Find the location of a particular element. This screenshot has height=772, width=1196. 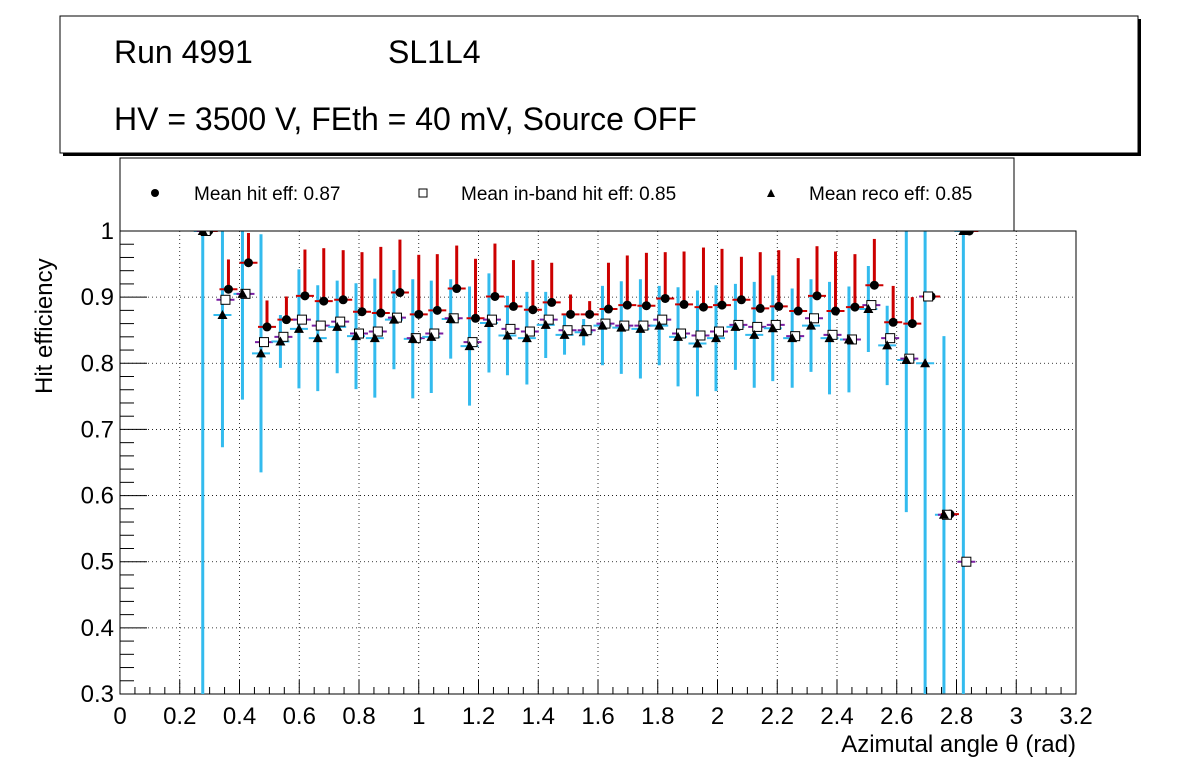

legend-reco-marker is located at coordinates (771, 193).